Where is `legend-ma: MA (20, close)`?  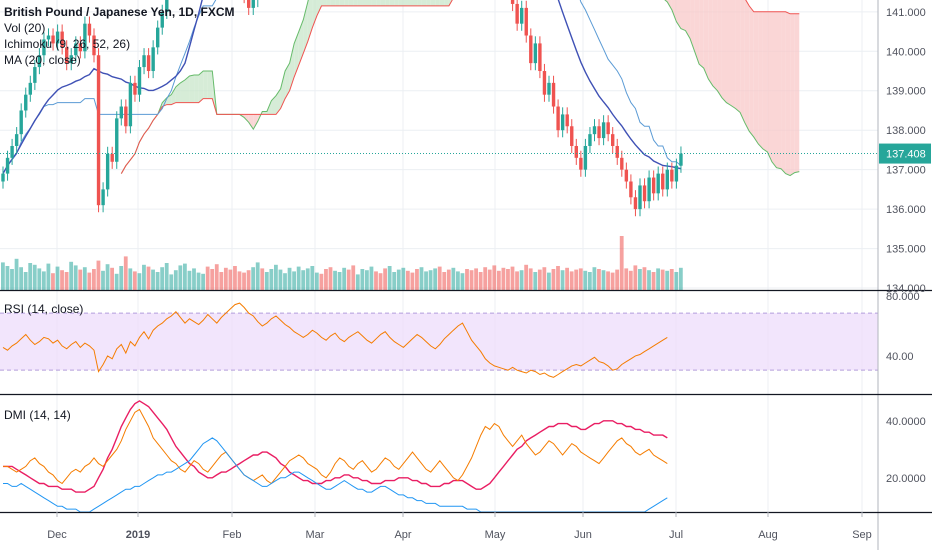 legend-ma: MA (20, close) is located at coordinates (42, 60).